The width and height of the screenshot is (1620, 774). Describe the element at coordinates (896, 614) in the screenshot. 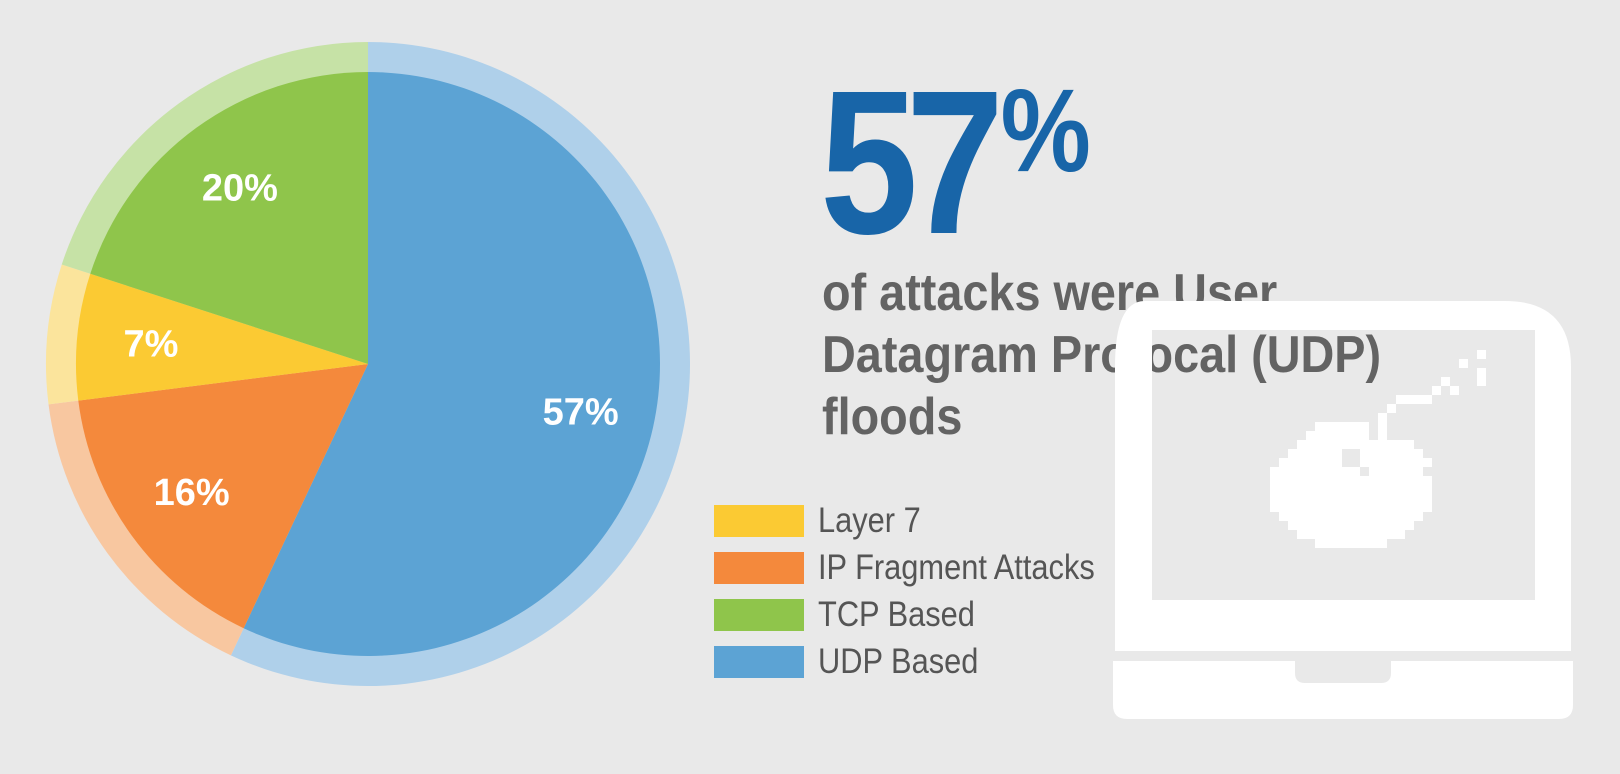

I see `legend-label: TCP Based` at that location.